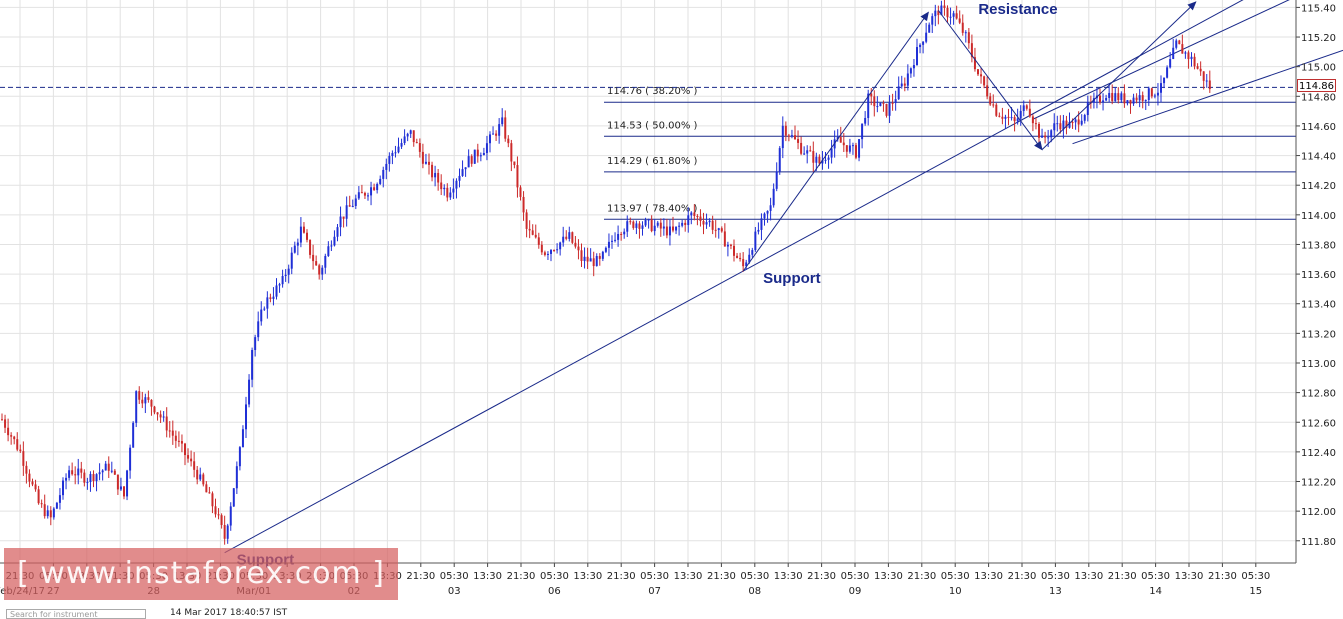 The image size is (1343, 619). I want to click on y-tick-label: 112.00, so click(1318, 512).